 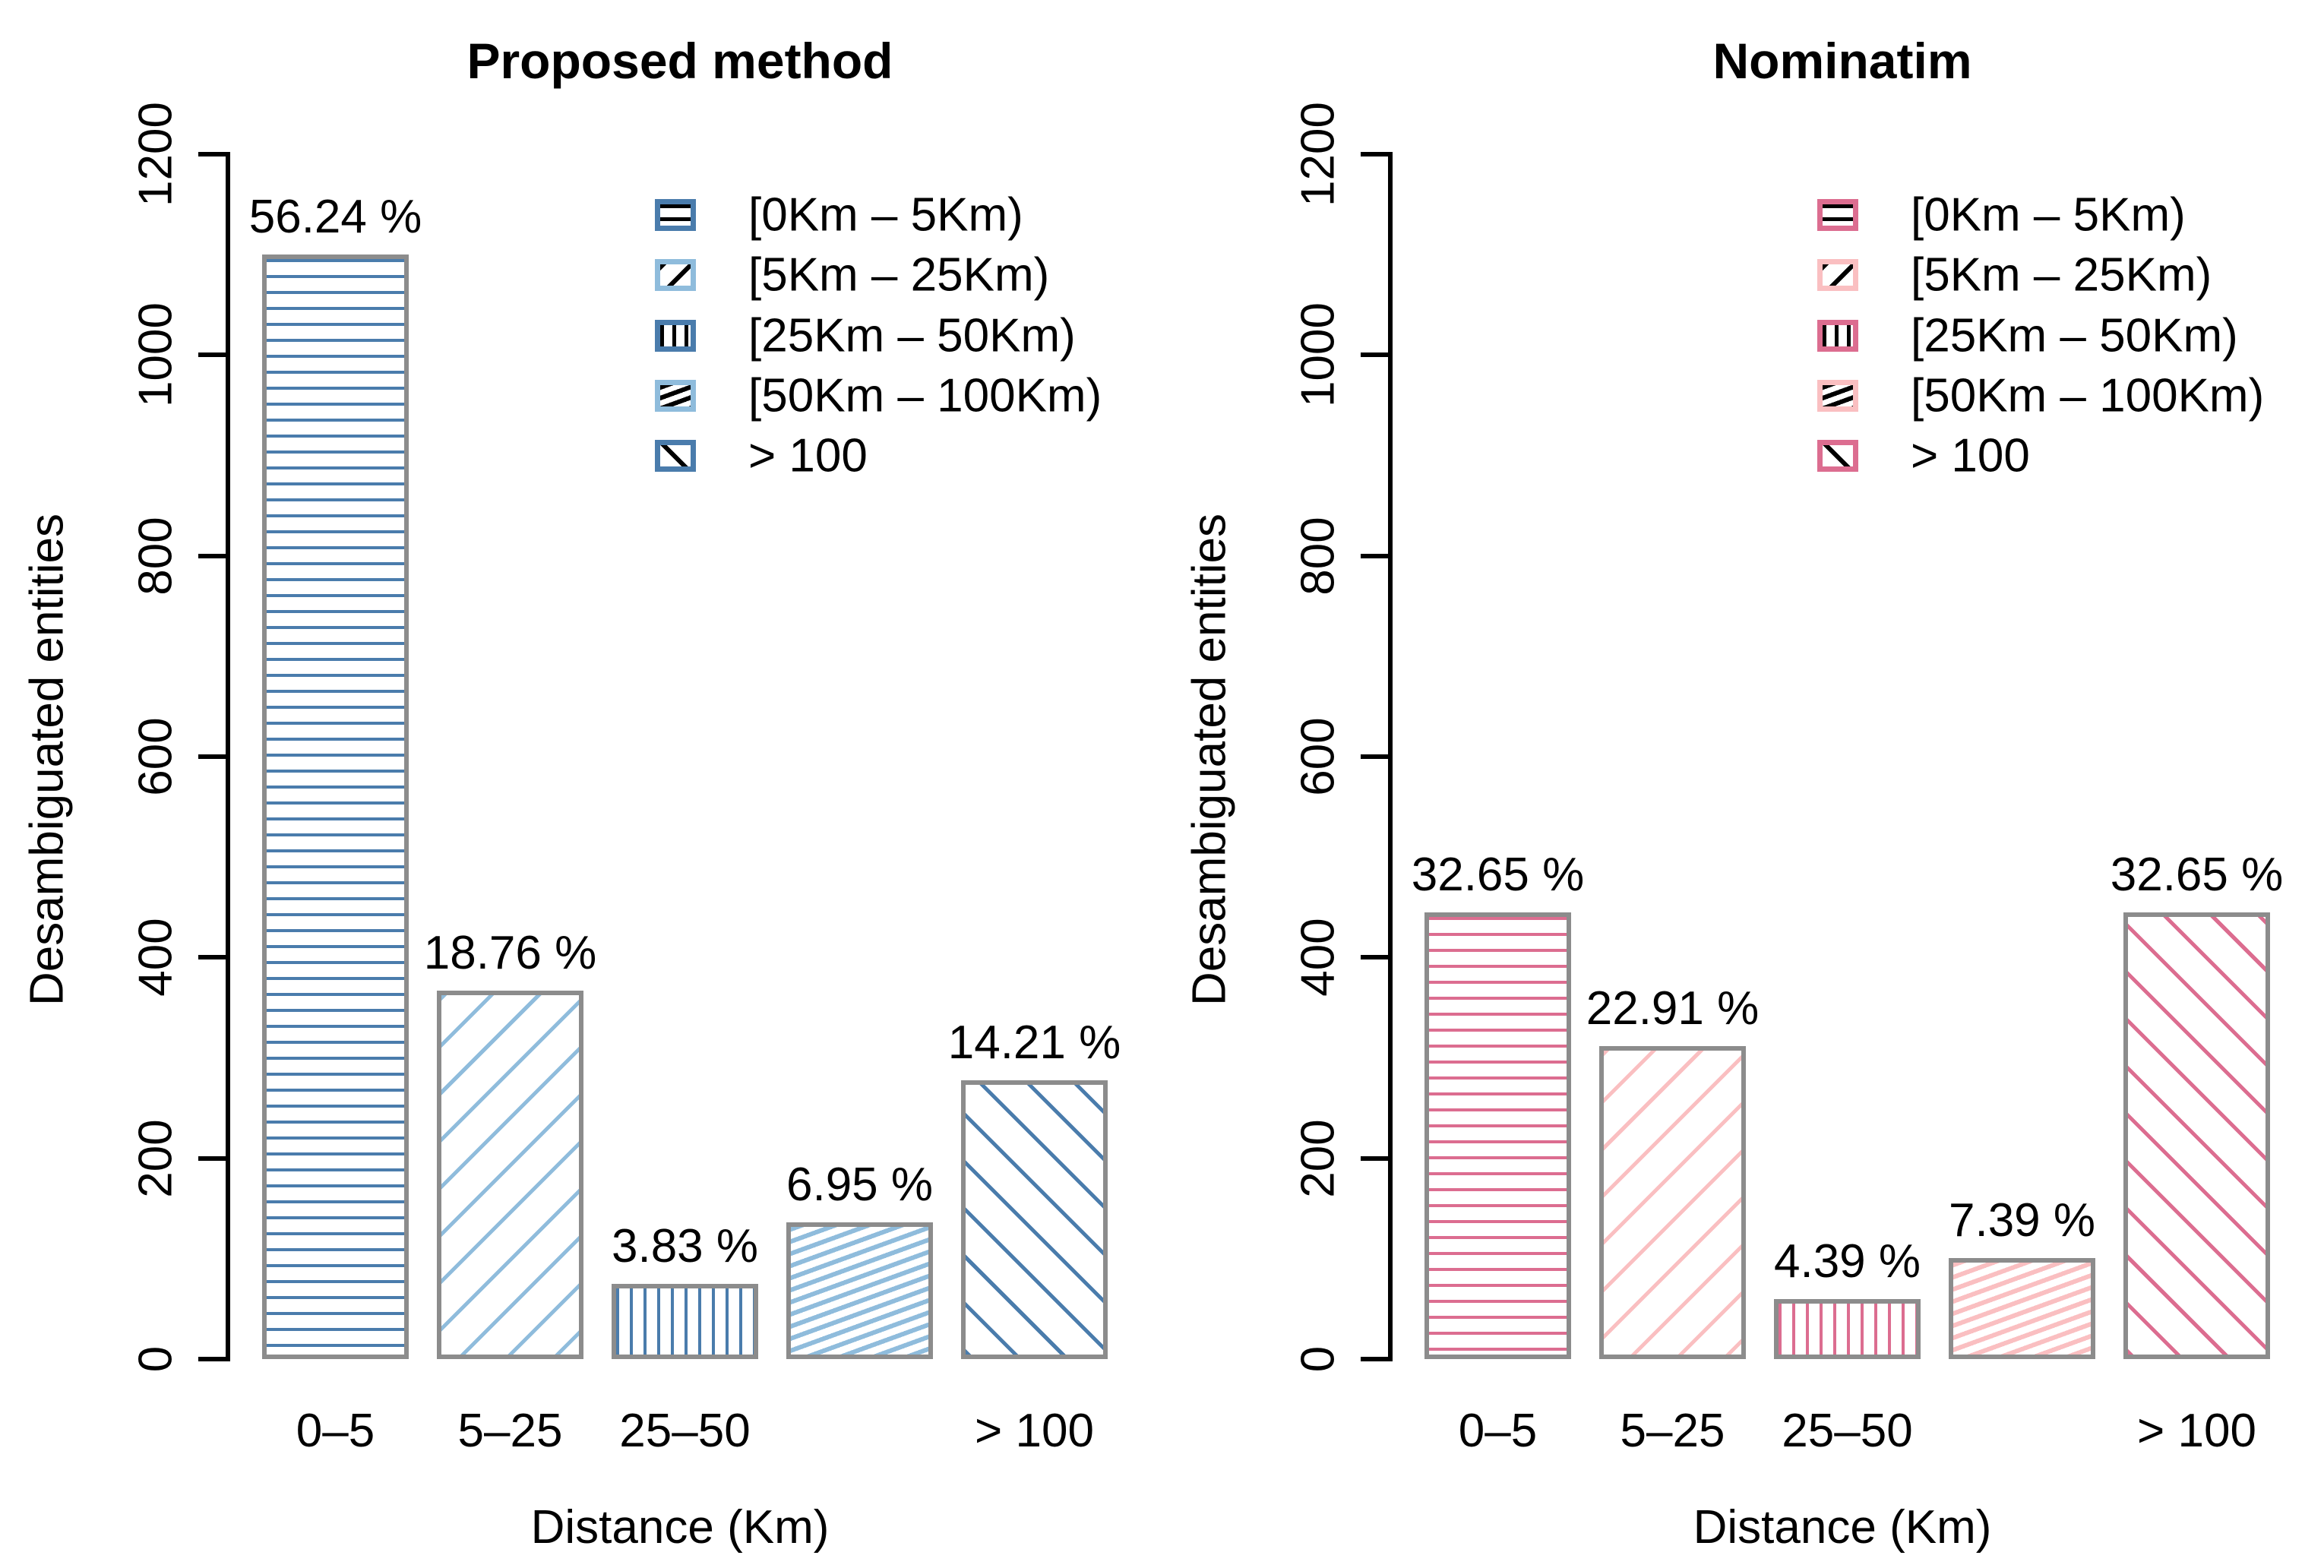 I want to click on bar-value-label: 3.83 %, so click(x=685, y=1245).